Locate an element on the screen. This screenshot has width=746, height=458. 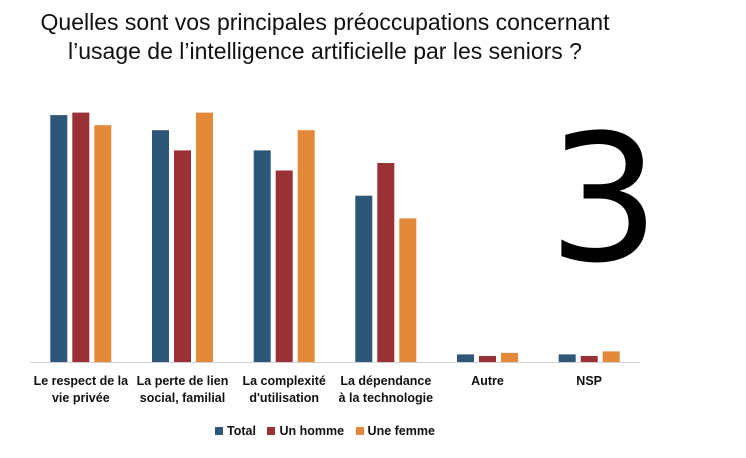
chart-legend: Total Un homme Une femme is located at coordinates (325, 431).